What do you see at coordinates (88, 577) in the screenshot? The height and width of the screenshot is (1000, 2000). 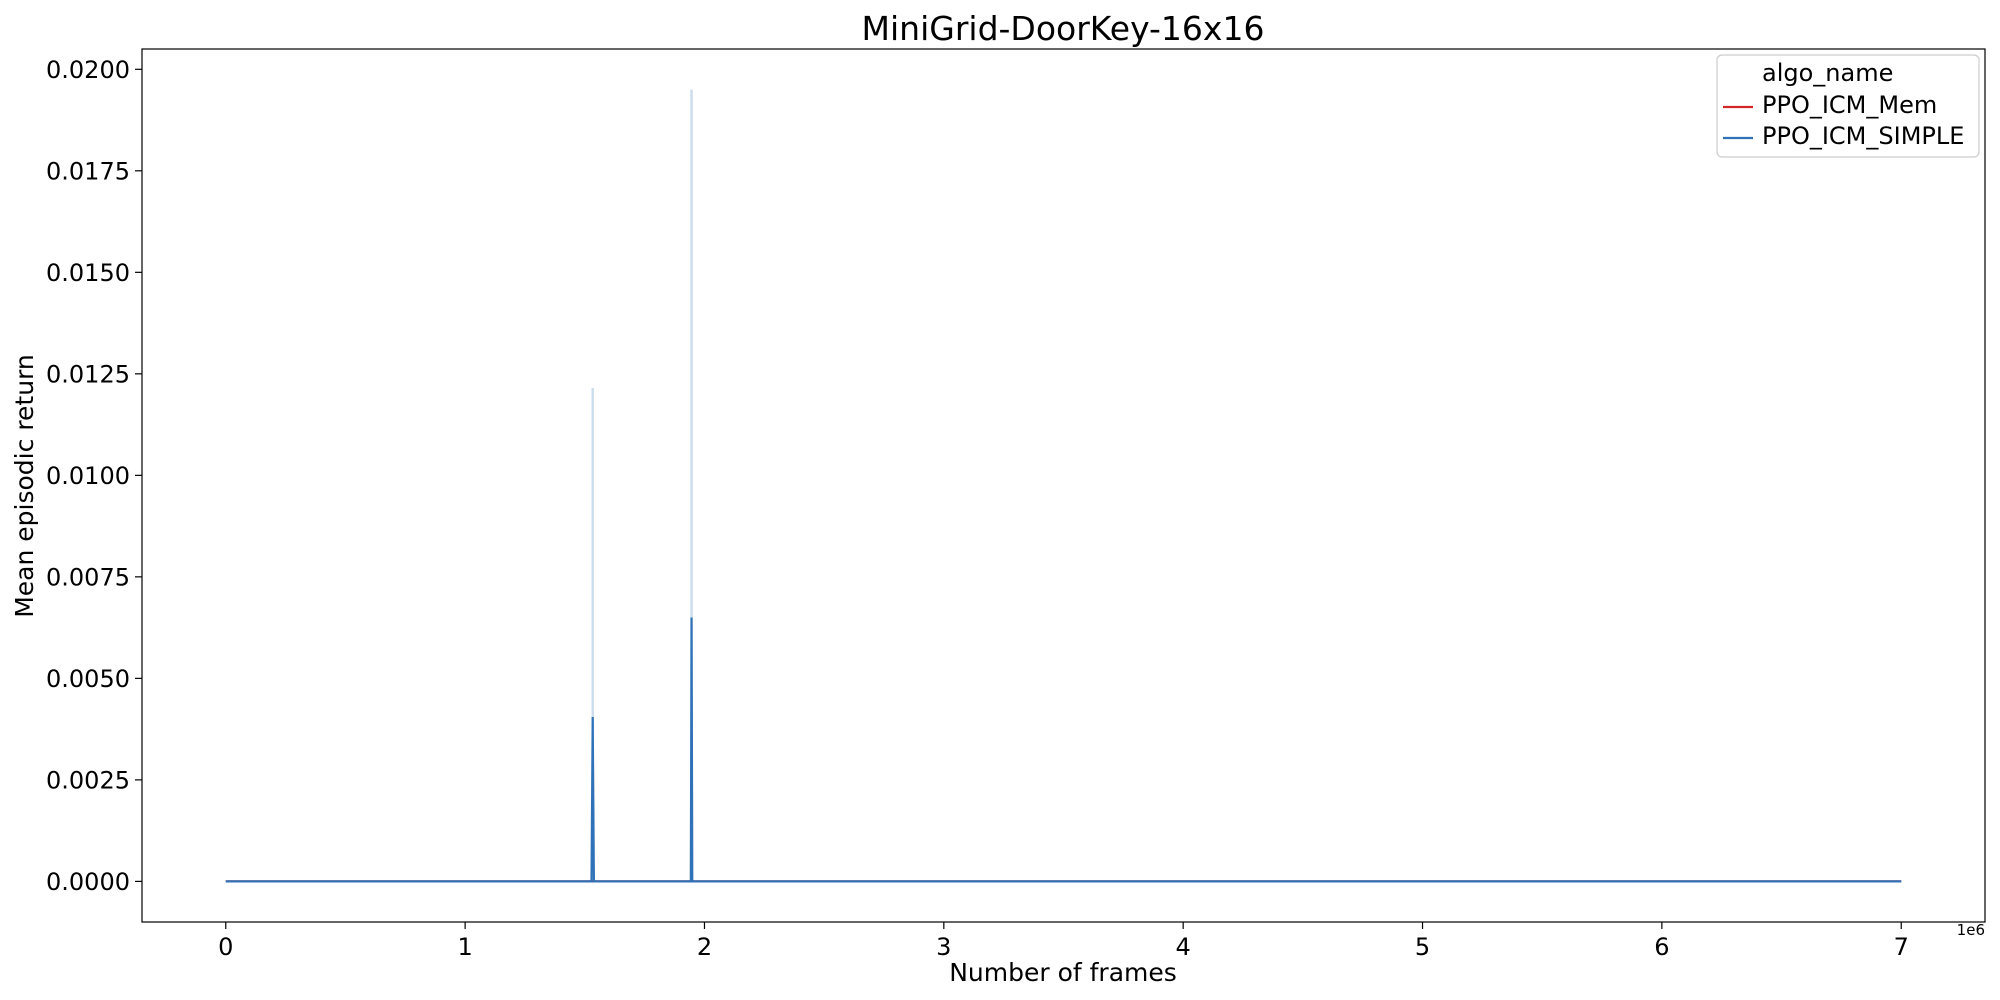 I see `y-tick-label: 0.0075` at bounding box center [88, 577].